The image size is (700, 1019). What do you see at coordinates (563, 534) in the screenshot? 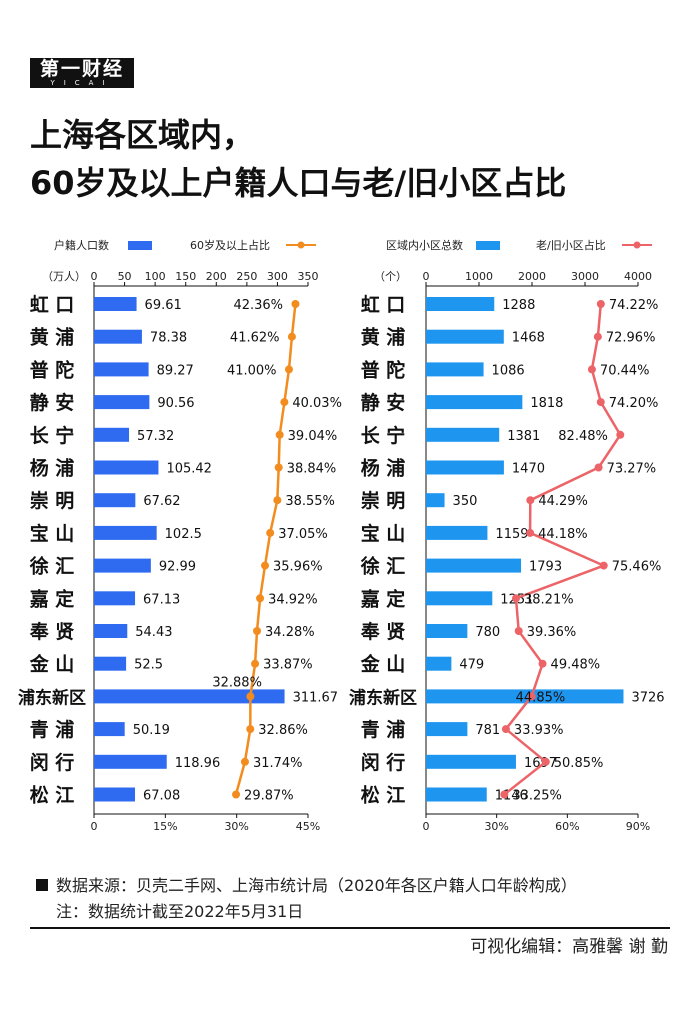
I see `chart2-line-value-label: 44.18%` at bounding box center [563, 534].